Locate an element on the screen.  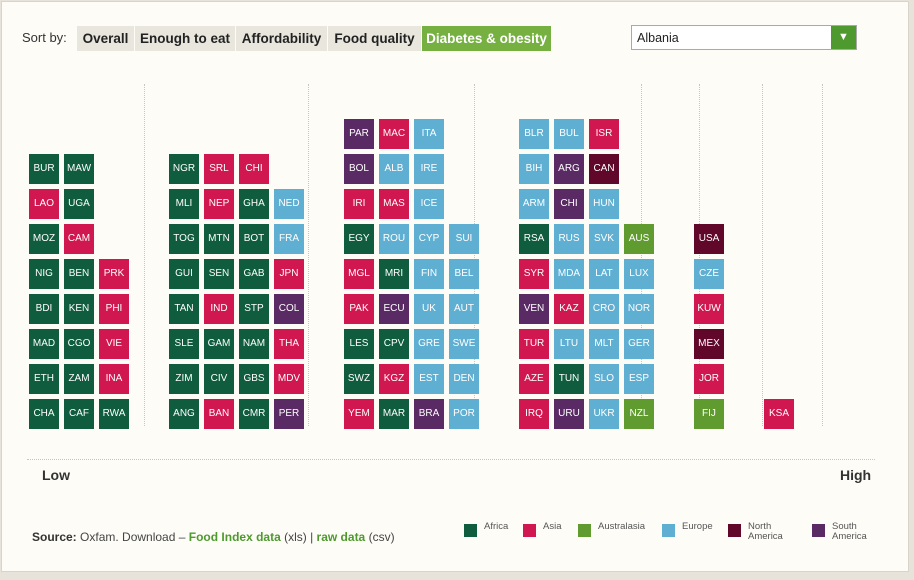
country-tile-mar: MAR is located at coordinates (394, 414).